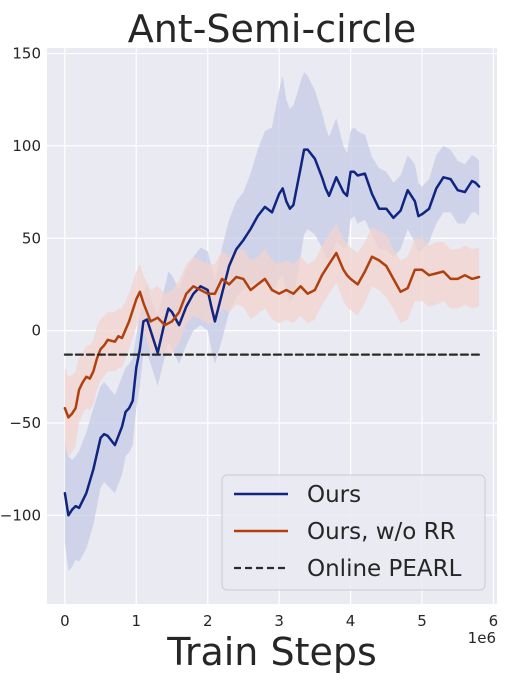  I want to click on legend-label-ours: Ours, so click(334, 495).